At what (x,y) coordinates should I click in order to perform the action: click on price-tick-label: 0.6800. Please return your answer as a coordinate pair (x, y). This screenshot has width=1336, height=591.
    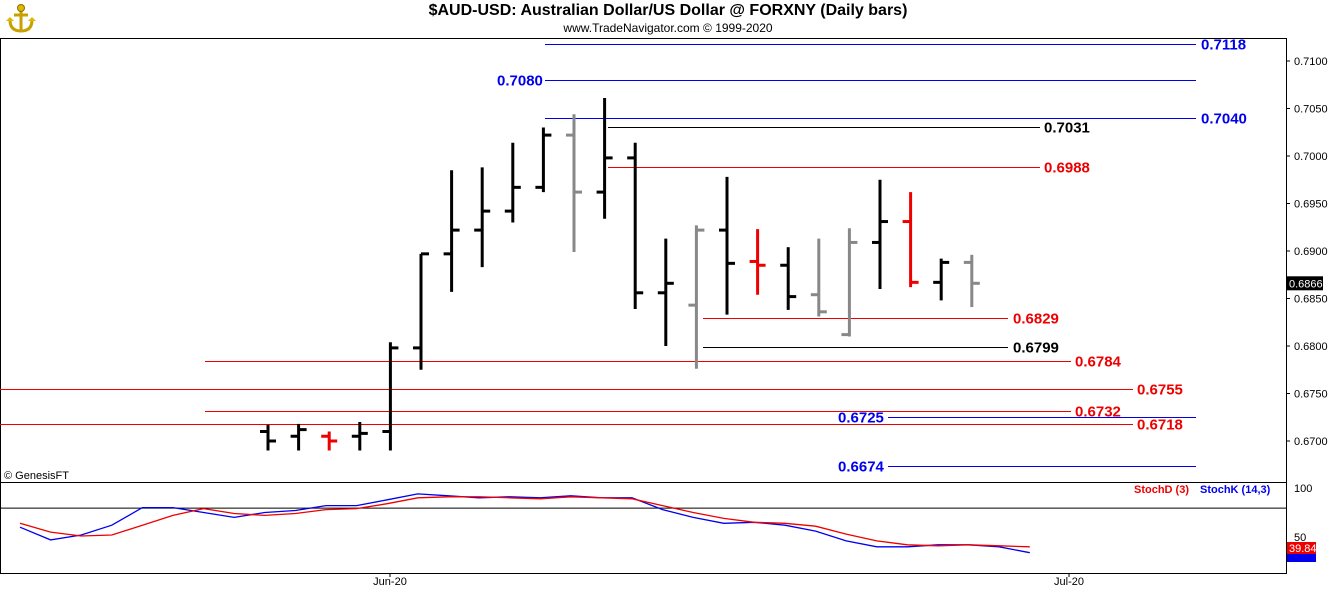
    Looking at the image, I should click on (1311, 347).